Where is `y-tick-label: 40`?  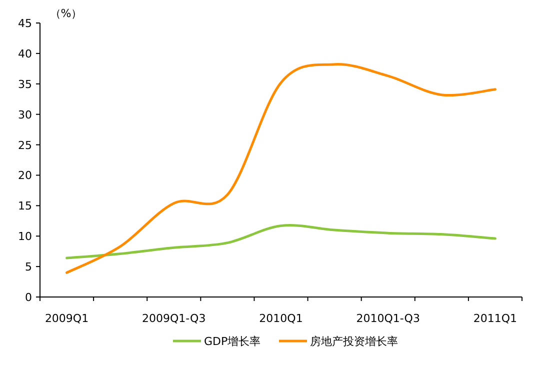
y-tick-label: 40 is located at coordinates (25, 53).